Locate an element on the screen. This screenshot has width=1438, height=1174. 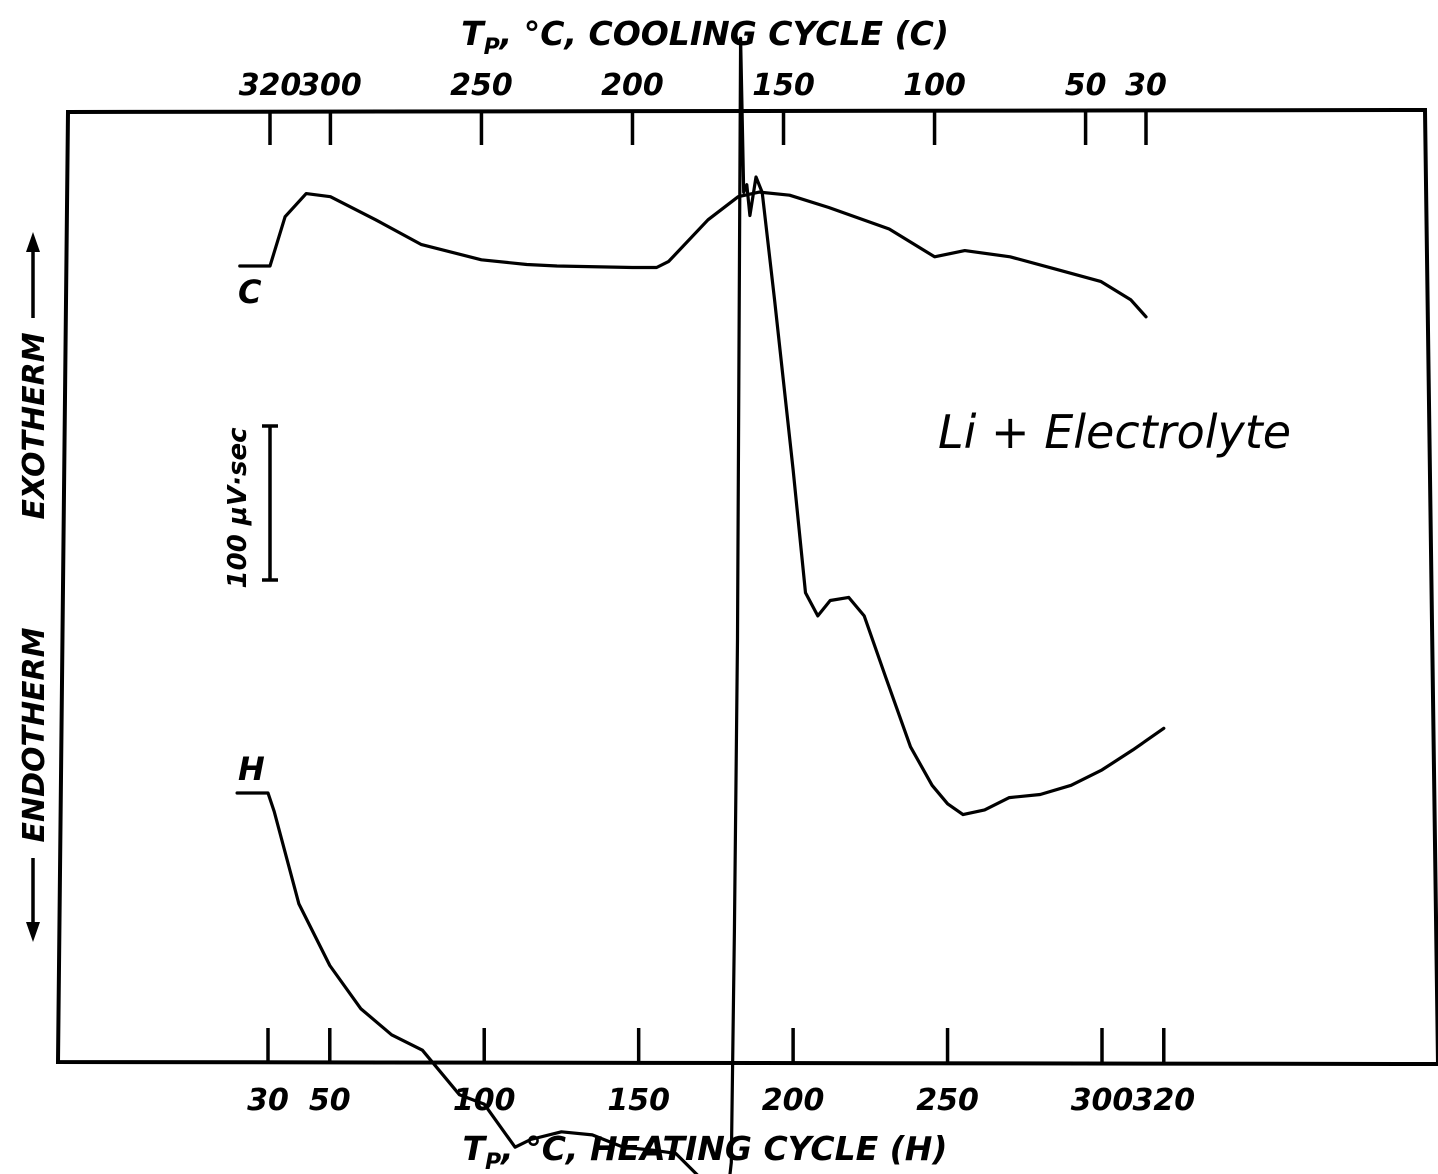
endotherm-arrow is located at coordinates (33, 900).